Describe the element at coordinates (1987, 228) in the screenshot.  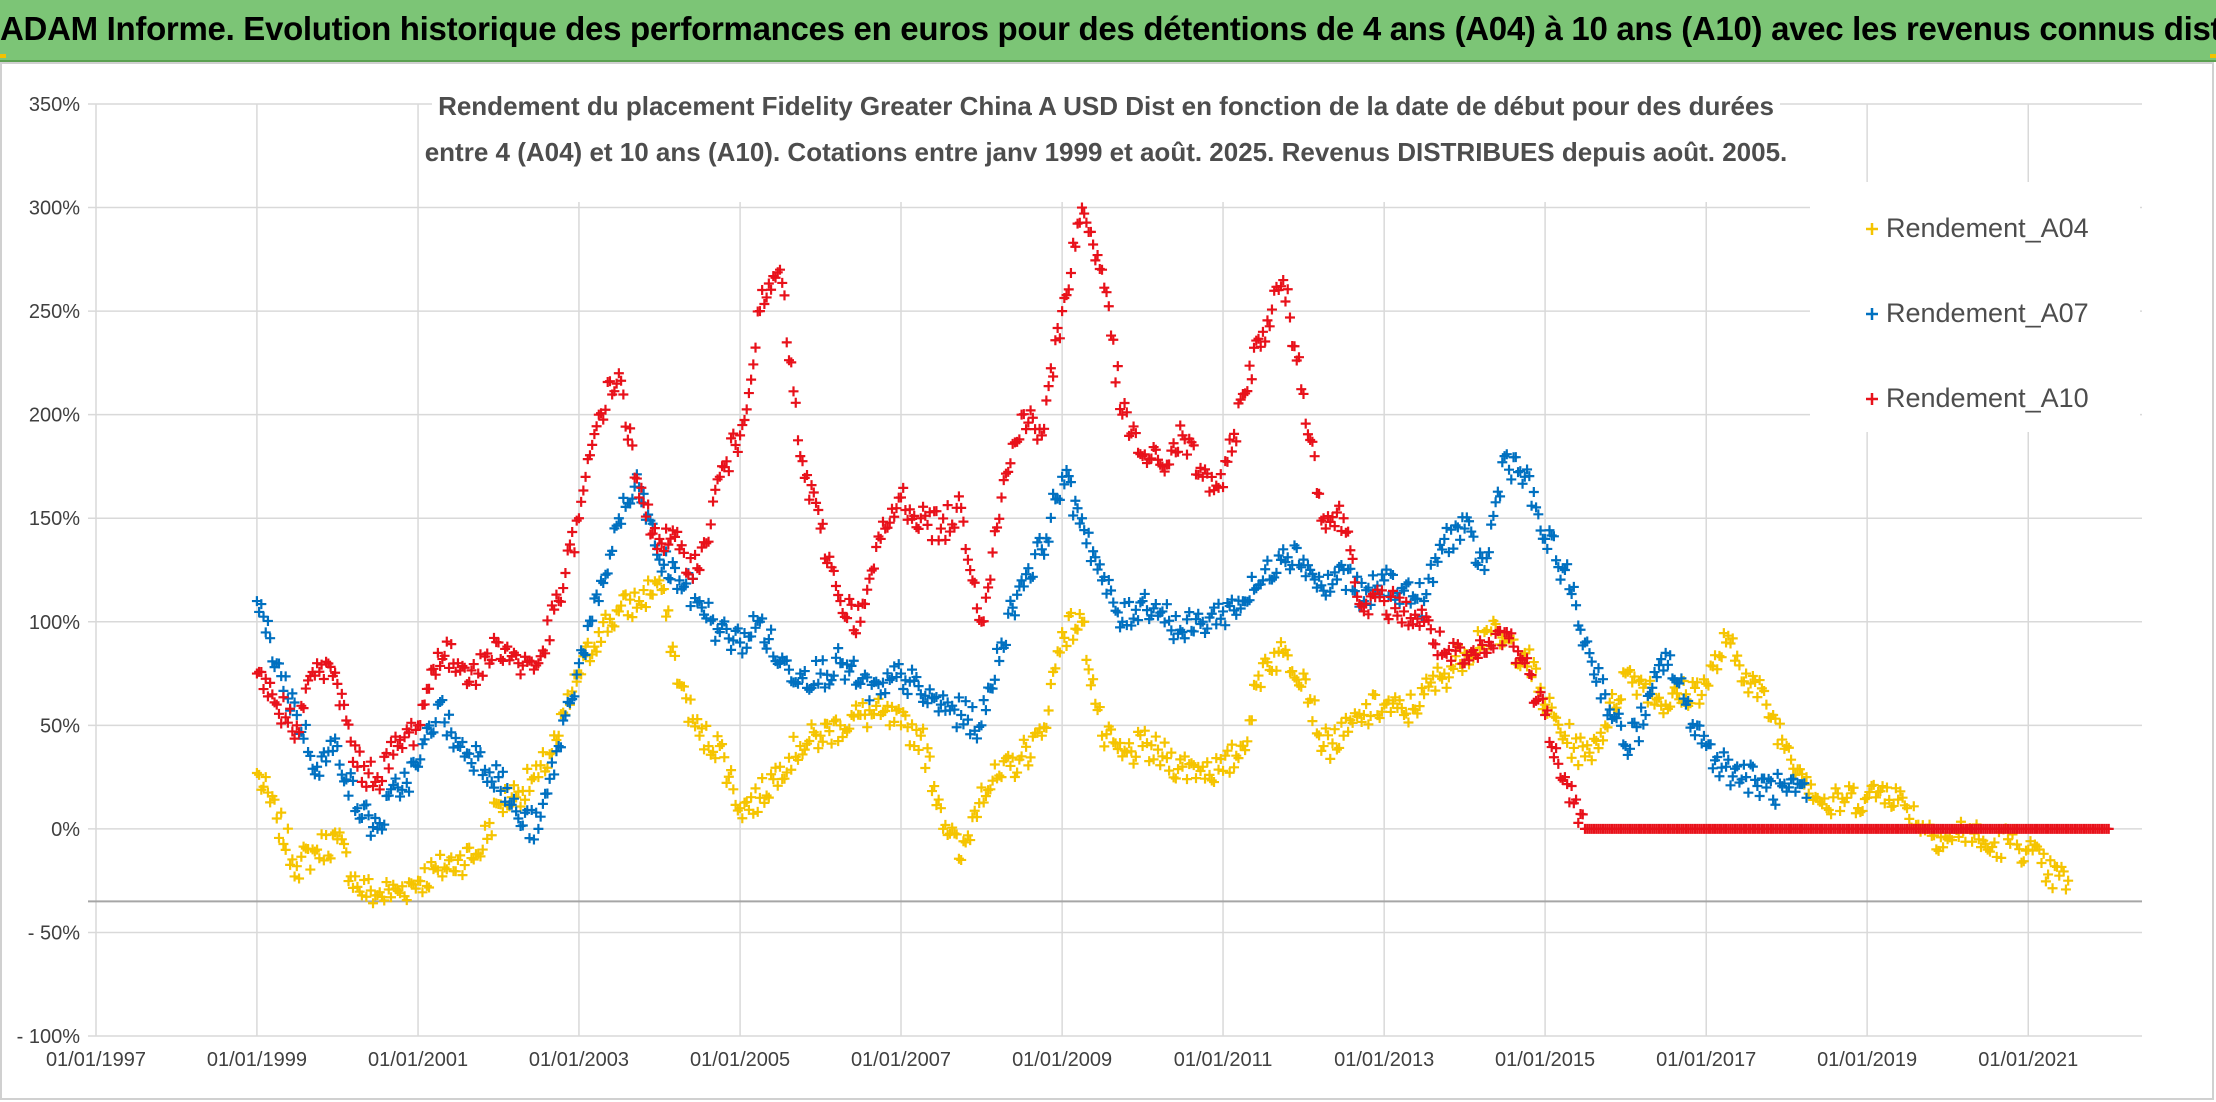
I see `legend-label: Rendement_A04` at that location.